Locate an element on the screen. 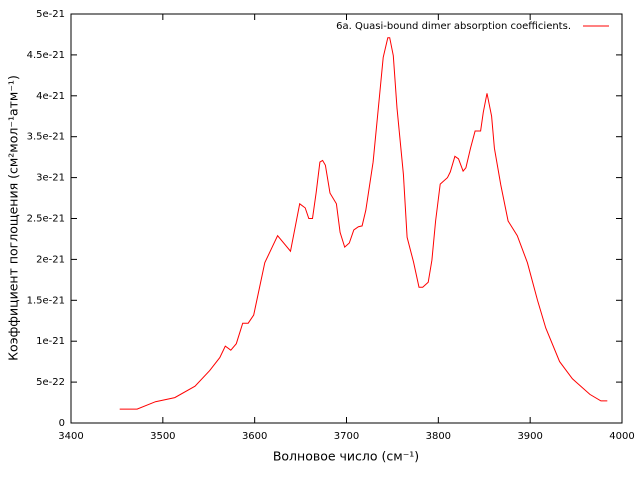 The width and height of the screenshot is (640, 480). y-tick-label: 5e-21 is located at coordinates (50, 14).